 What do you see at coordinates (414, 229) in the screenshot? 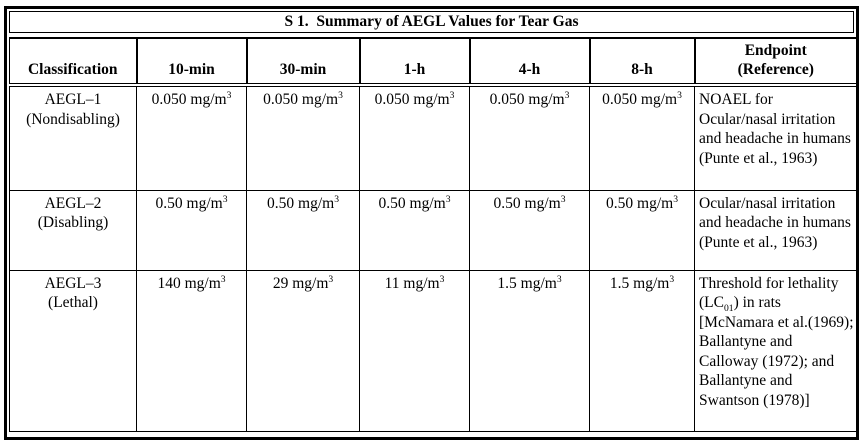
I see `value-cell-1h: 0.50 mg/m3` at bounding box center [414, 229].